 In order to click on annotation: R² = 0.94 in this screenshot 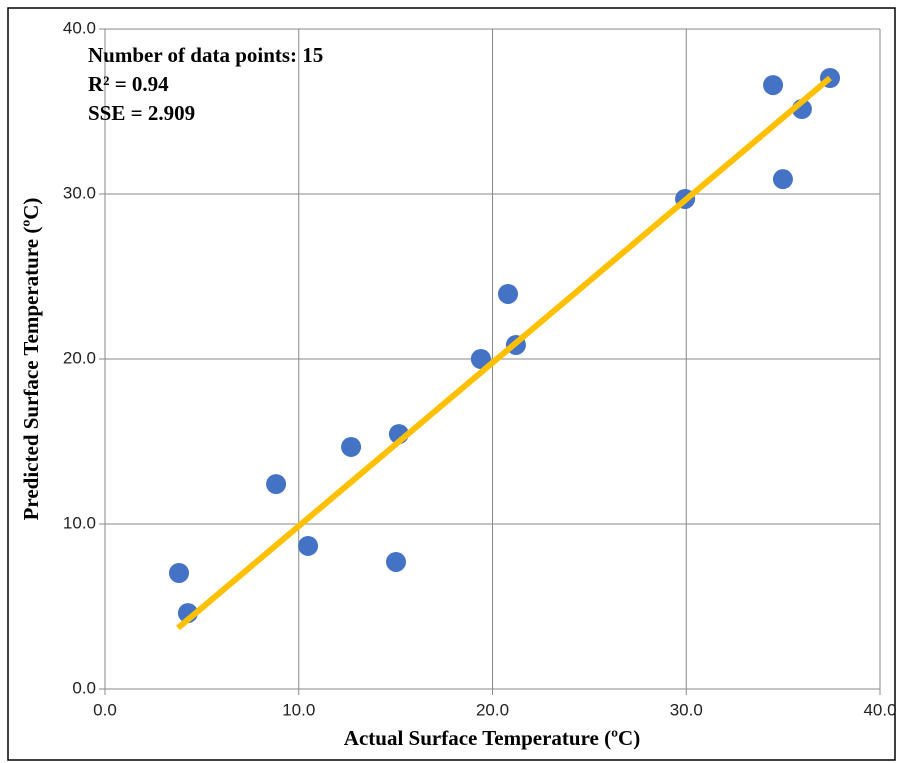, I will do `click(128, 84)`.